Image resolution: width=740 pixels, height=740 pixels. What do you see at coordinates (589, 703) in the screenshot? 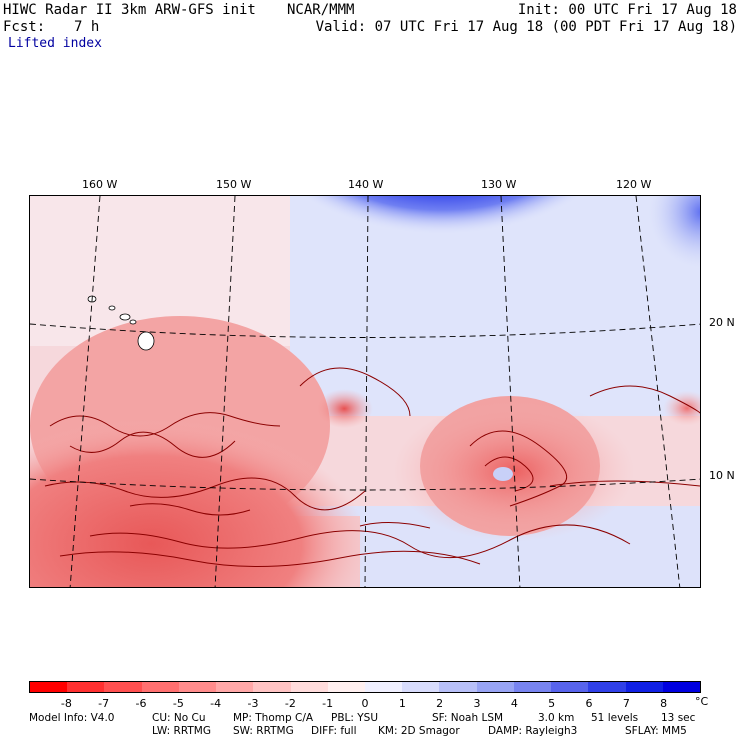
I see `colorbar-tick-label: 6` at bounding box center [589, 703].